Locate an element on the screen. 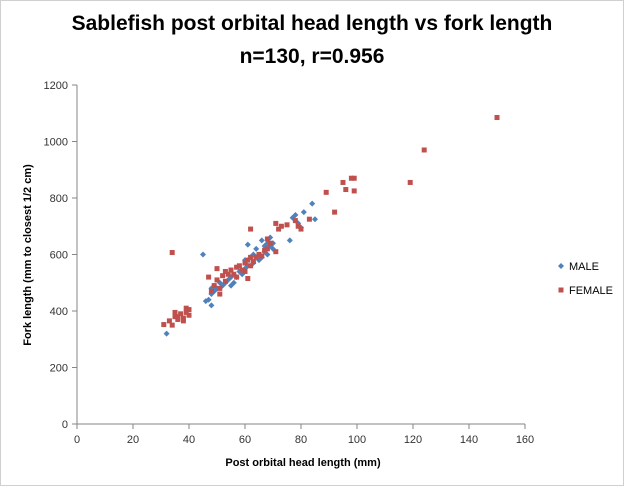  x-tick-label: 140 is located at coordinates (469, 440).